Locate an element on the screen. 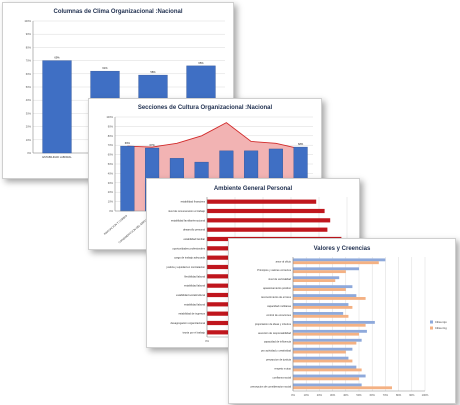 The width and height of the screenshot is (460, 405). y-tick-label: 0% is located at coordinates (29, 153).